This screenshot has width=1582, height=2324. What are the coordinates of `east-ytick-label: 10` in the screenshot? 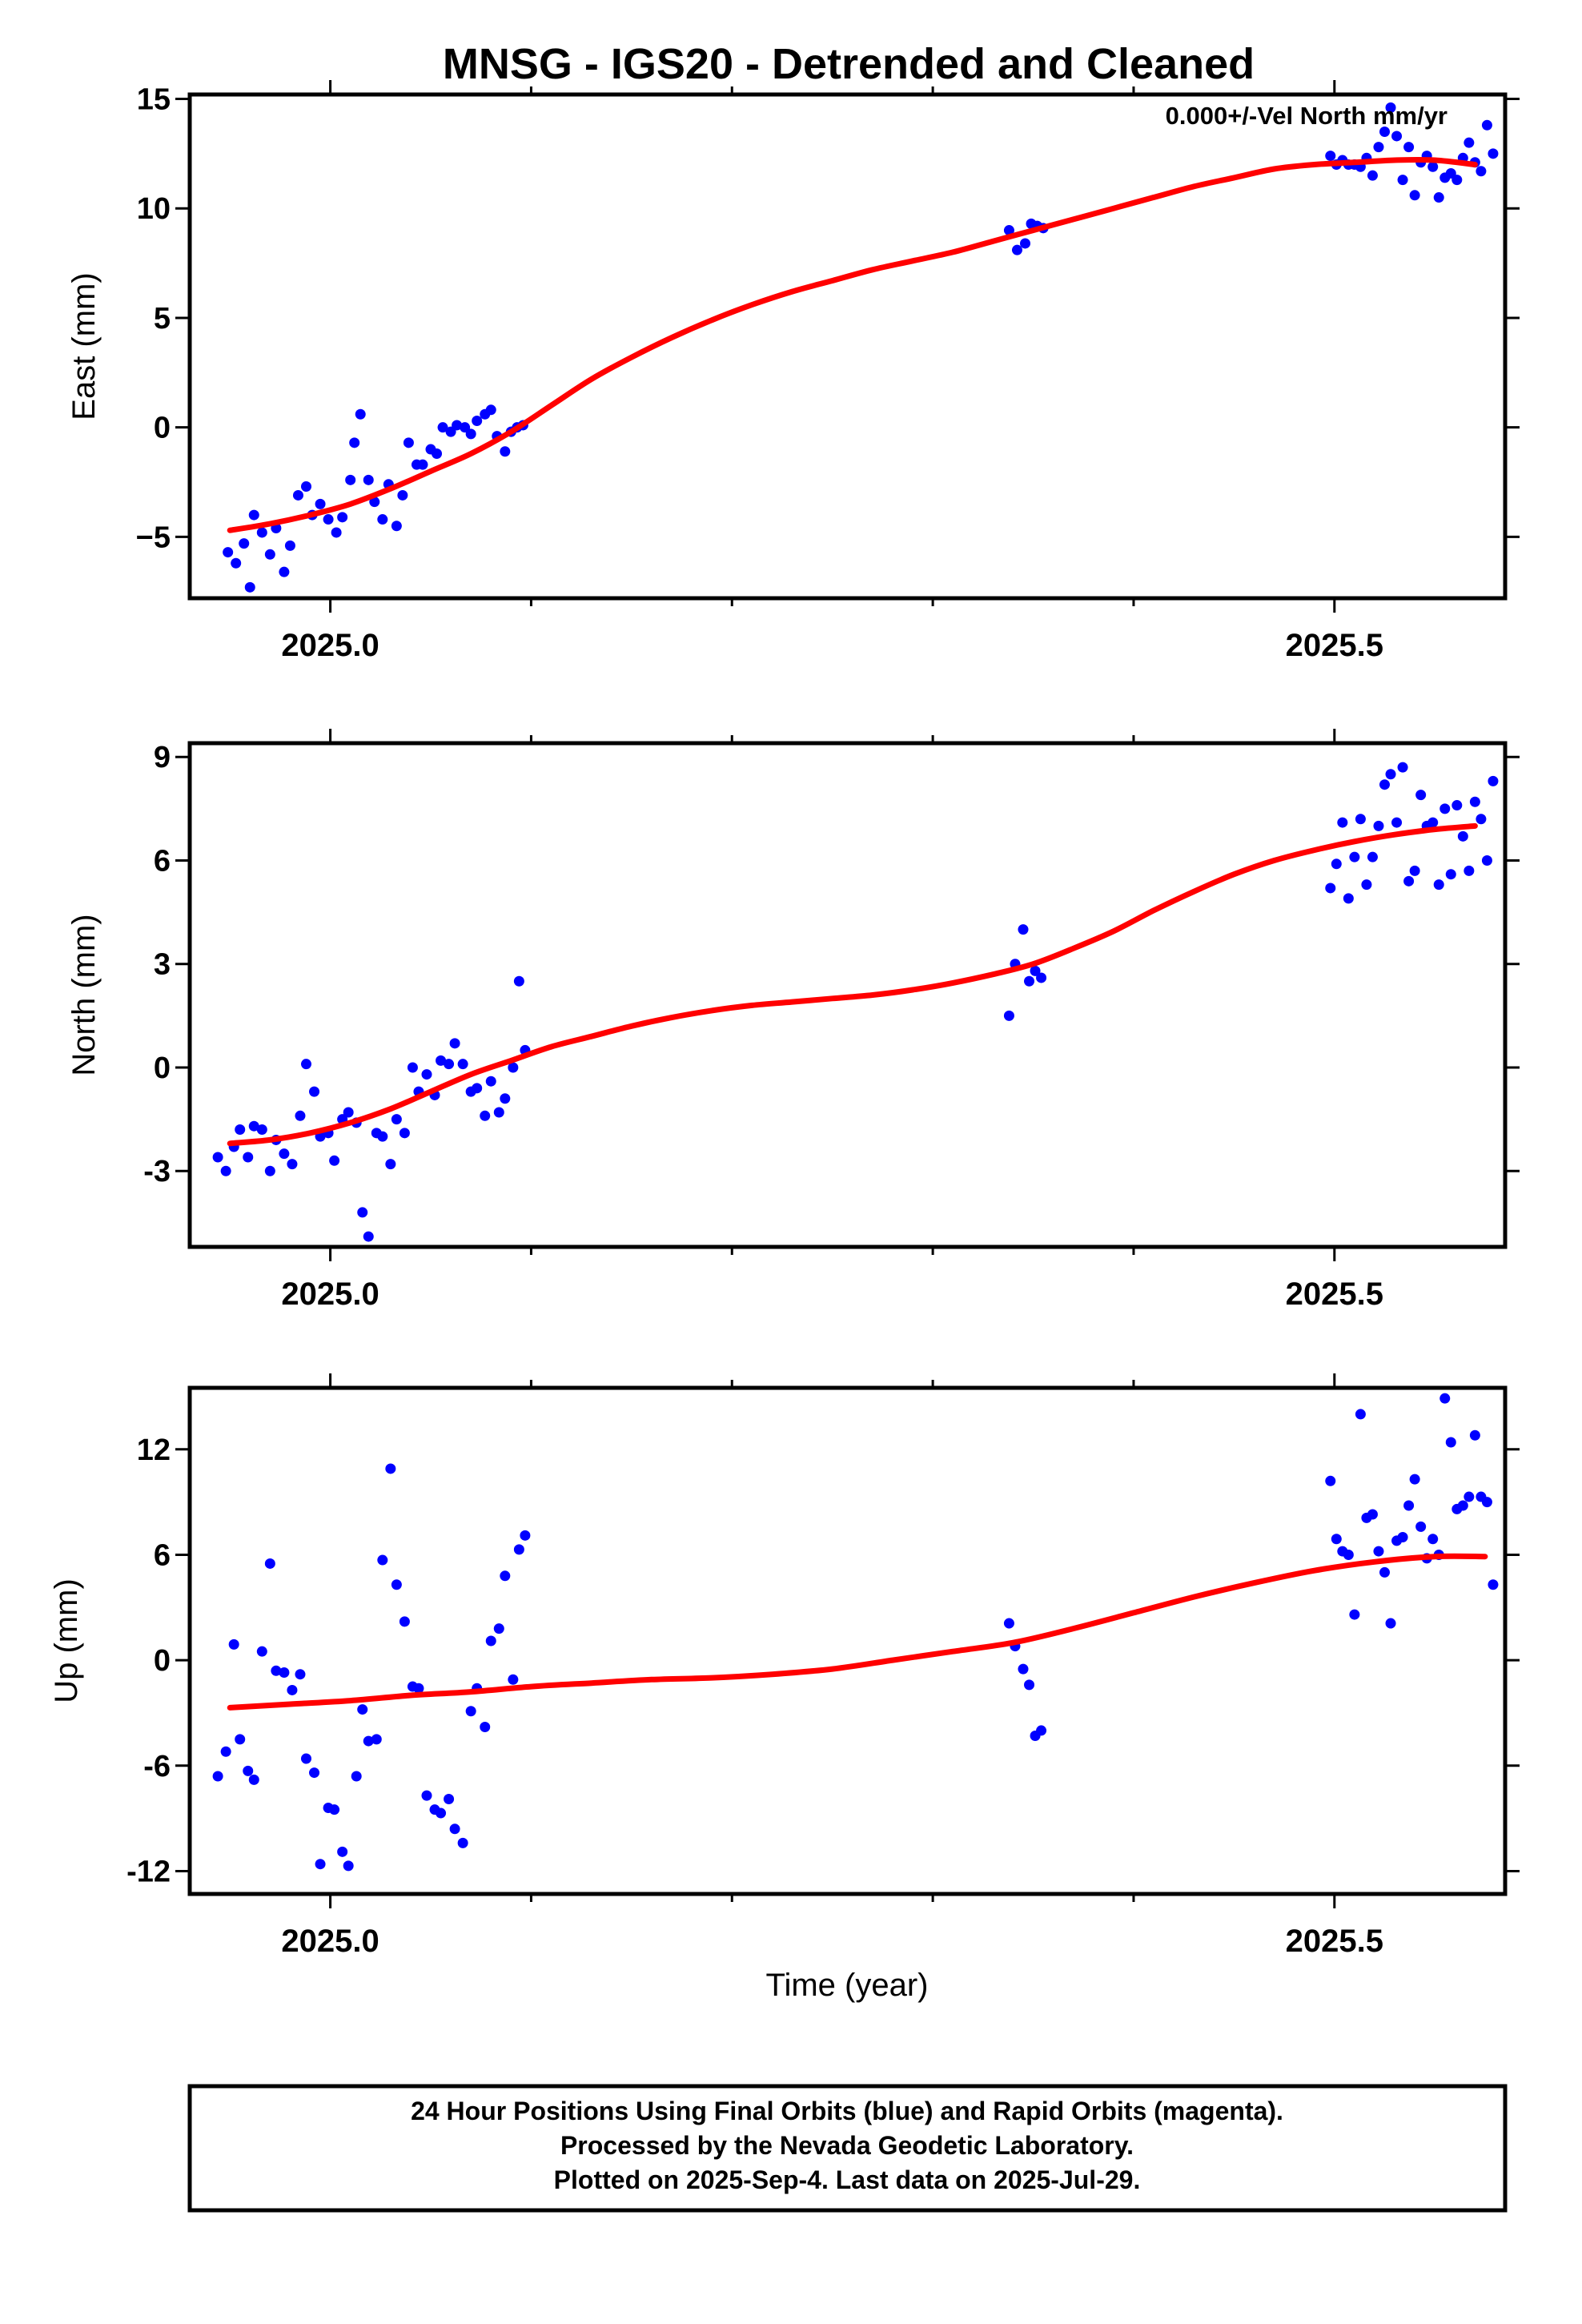 It's located at (154, 209).